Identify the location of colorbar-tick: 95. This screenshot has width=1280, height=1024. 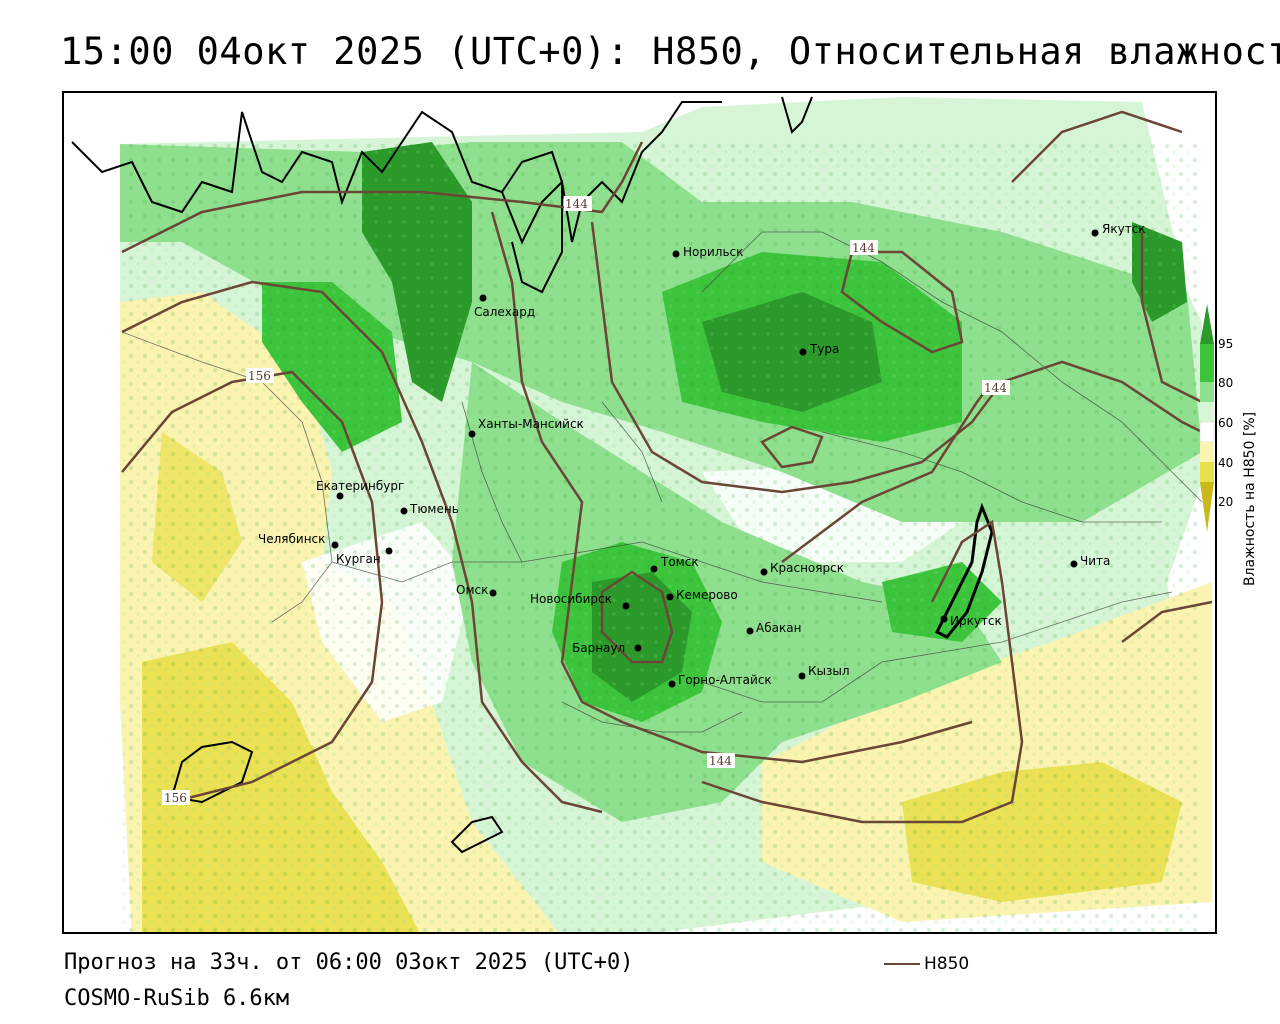
(1225, 344).